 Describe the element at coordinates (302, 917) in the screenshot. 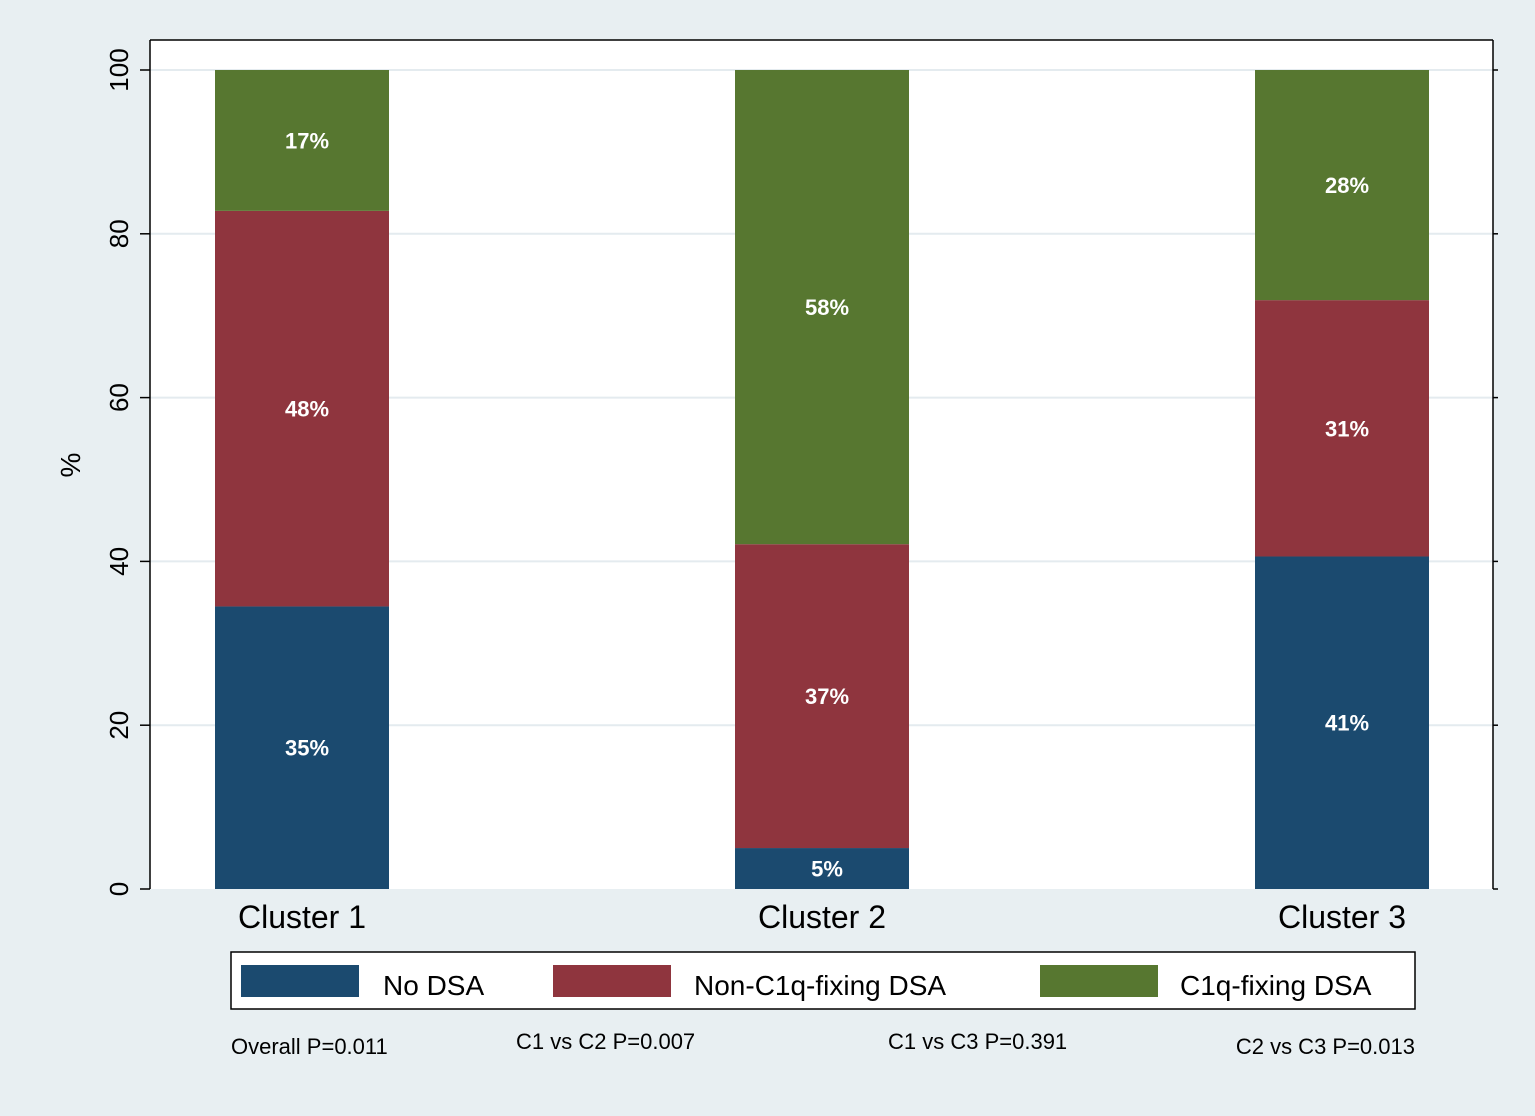

I see `x-tick-label: Cluster 1` at that location.